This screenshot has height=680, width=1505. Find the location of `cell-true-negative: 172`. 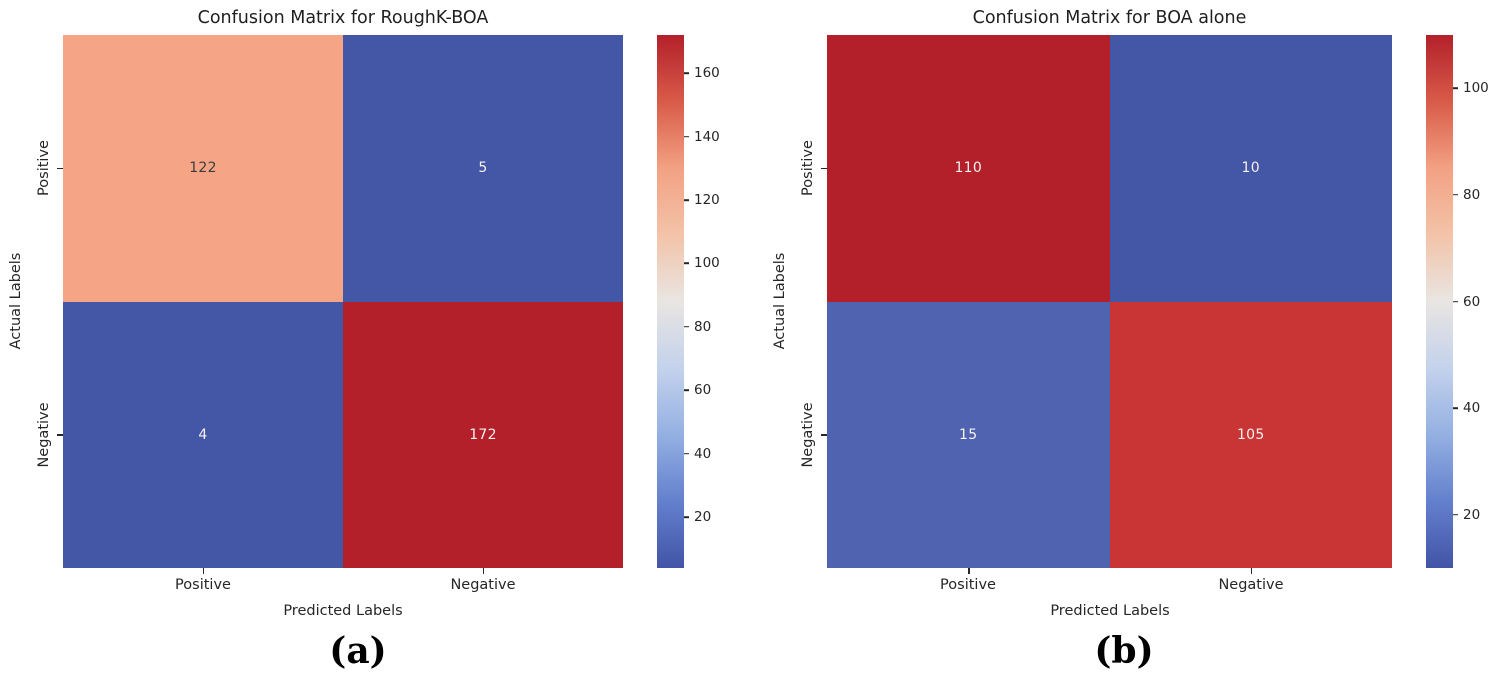

cell-true-negative: 172 is located at coordinates (483, 434).